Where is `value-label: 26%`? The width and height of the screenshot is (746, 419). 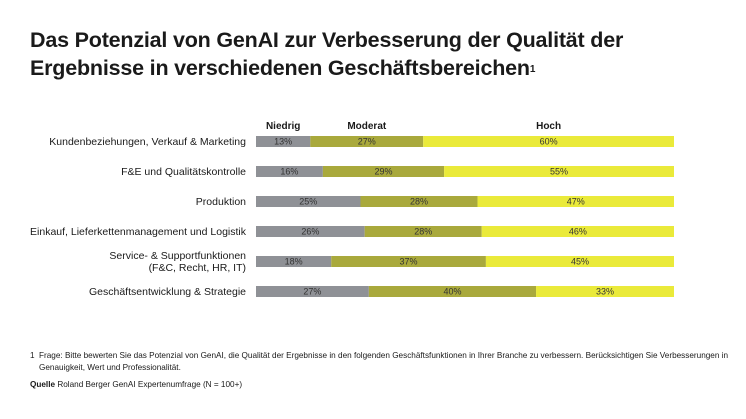
value-label: 26% is located at coordinates (310, 232).